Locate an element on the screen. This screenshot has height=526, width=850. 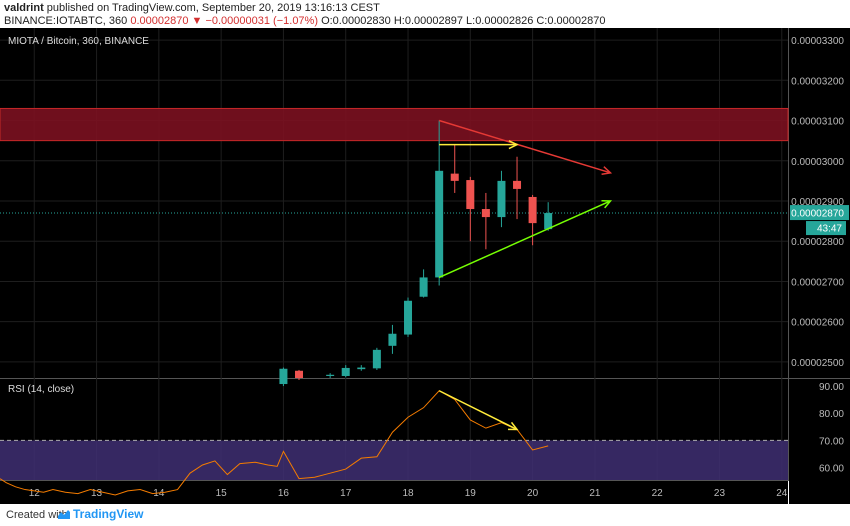
time-tick-label: 24 is located at coordinates (782, 493).